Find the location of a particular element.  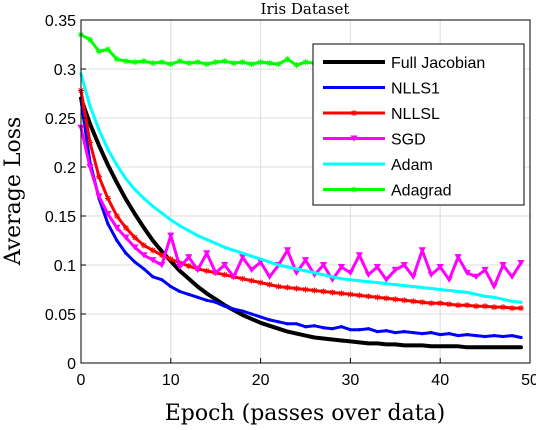

chart-title: Iris Dataset is located at coordinates (305, 9).